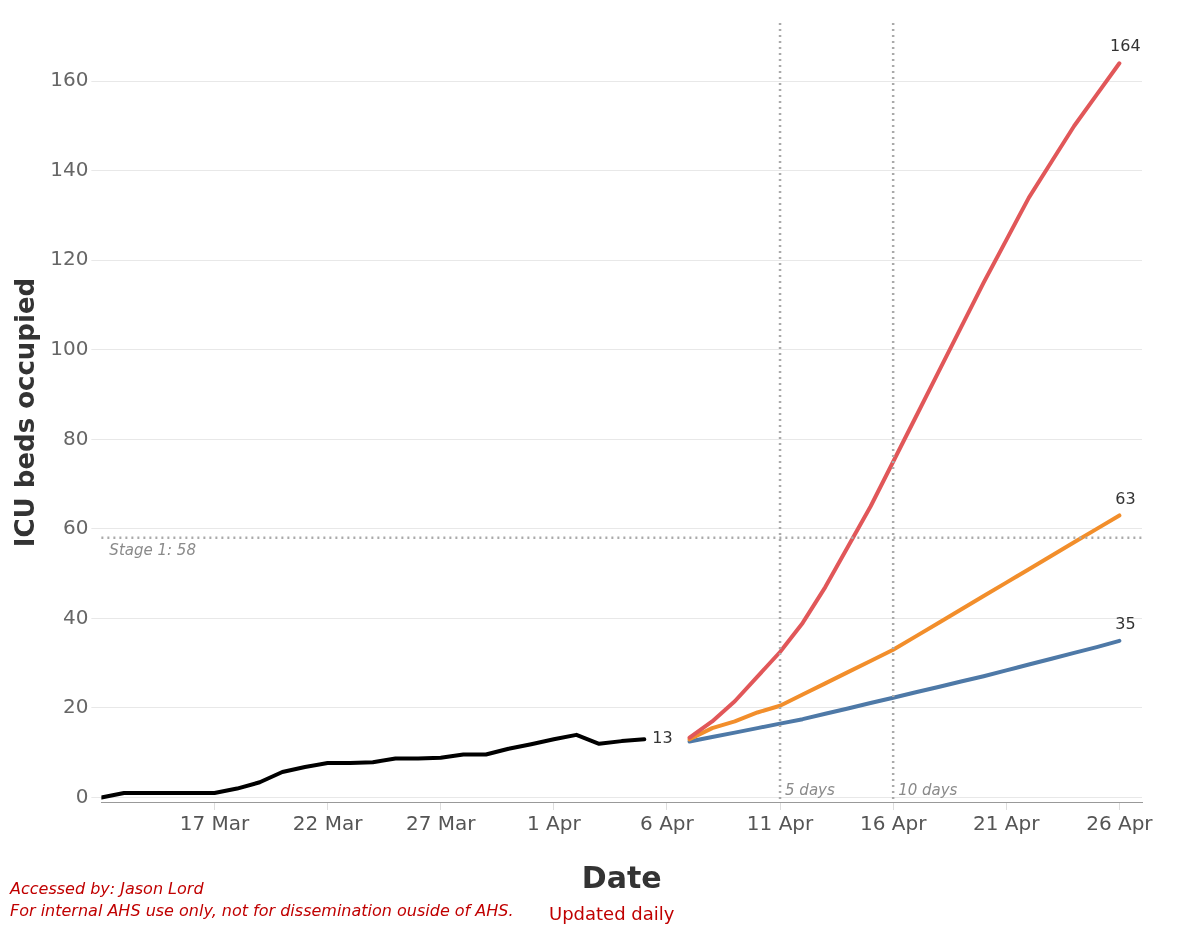 The height and width of the screenshot is (940, 1178). I want to click on y-tick-label: 140, so click(69, 168).